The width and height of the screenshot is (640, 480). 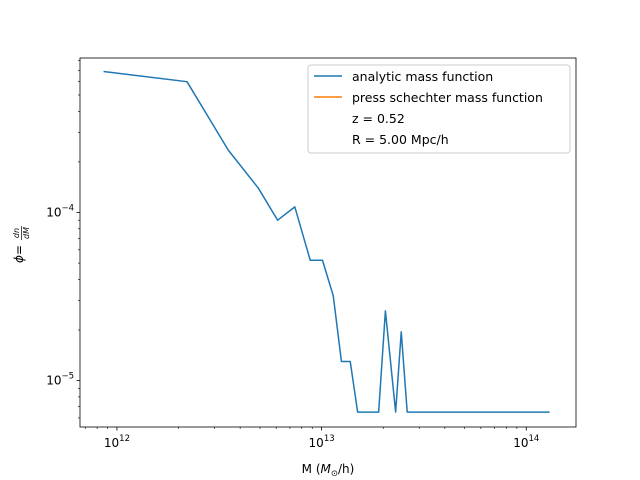 I want to click on x-axis-ticks: 1012 1013 1014, so click(x=311, y=438).